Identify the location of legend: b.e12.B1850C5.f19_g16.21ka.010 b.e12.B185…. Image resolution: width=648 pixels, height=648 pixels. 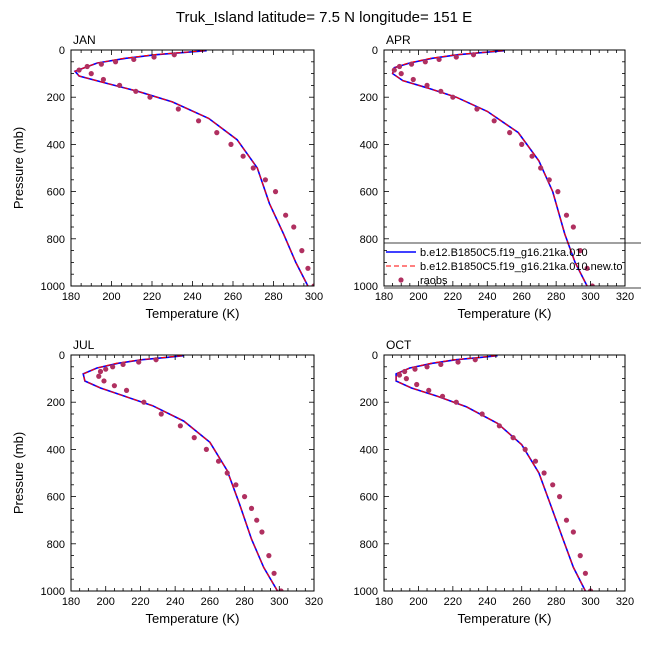
(512, 265).